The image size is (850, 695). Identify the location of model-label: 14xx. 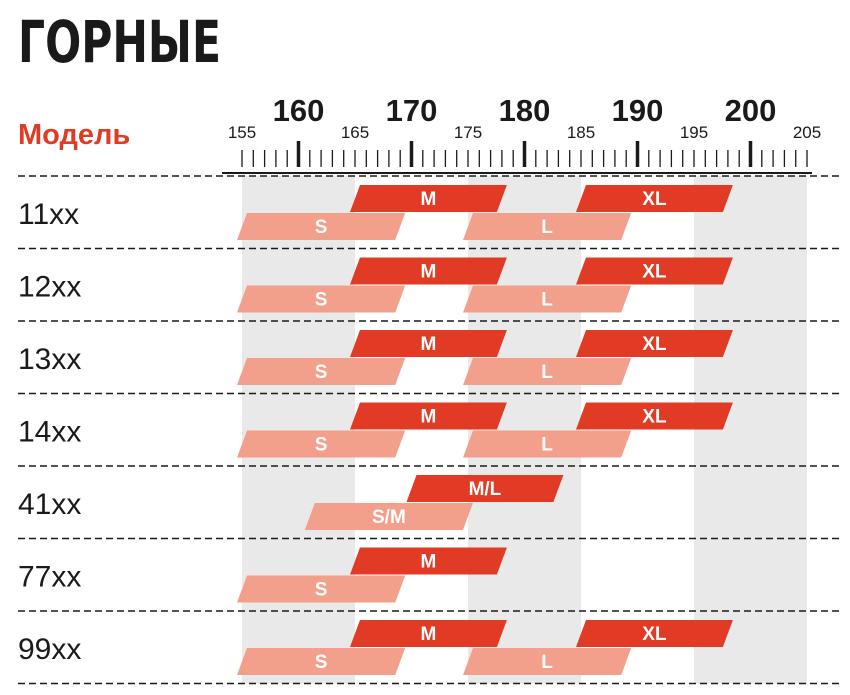
(49, 432).